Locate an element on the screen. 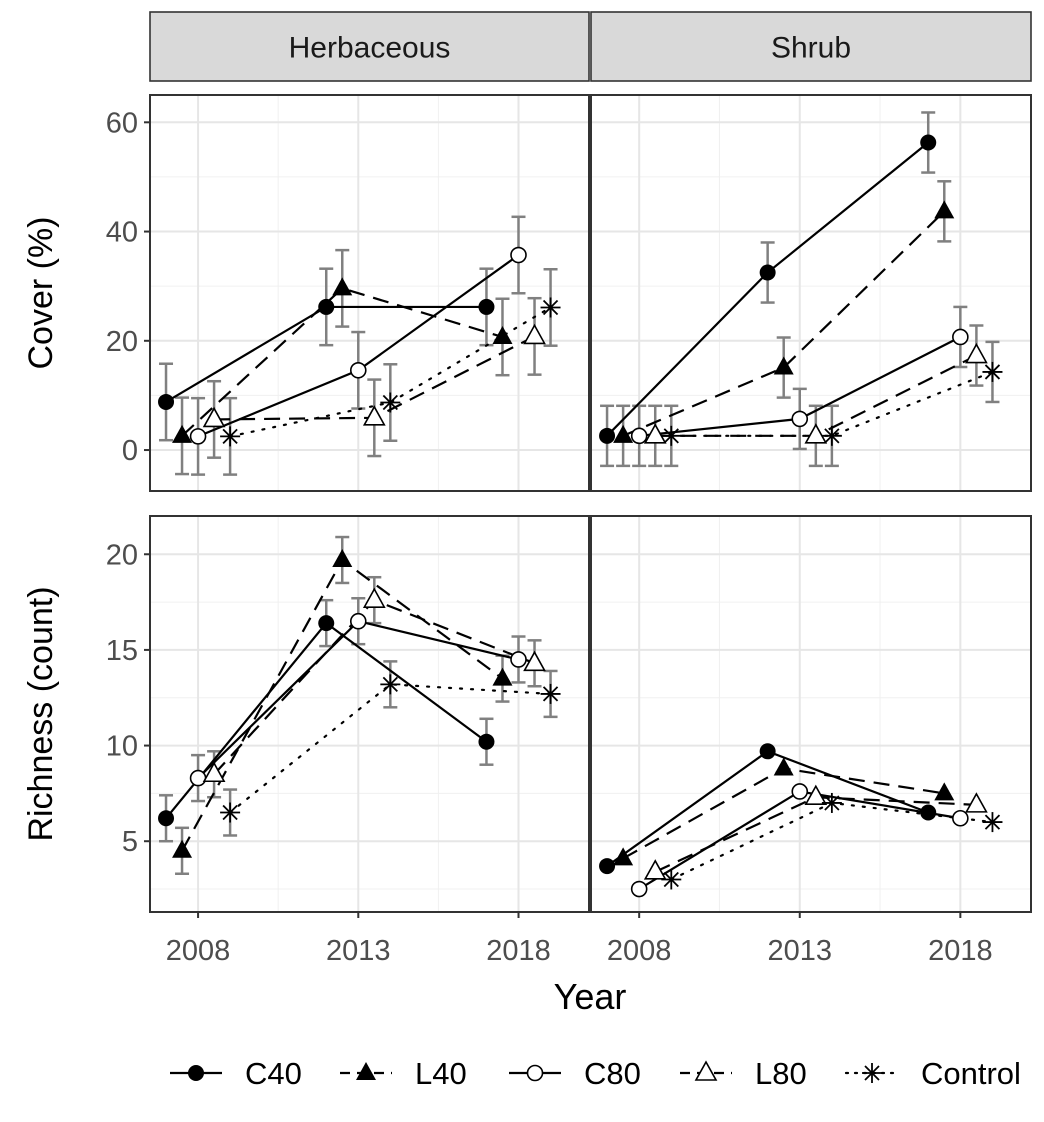  legend-label: L40 is located at coordinates (441, 1073).